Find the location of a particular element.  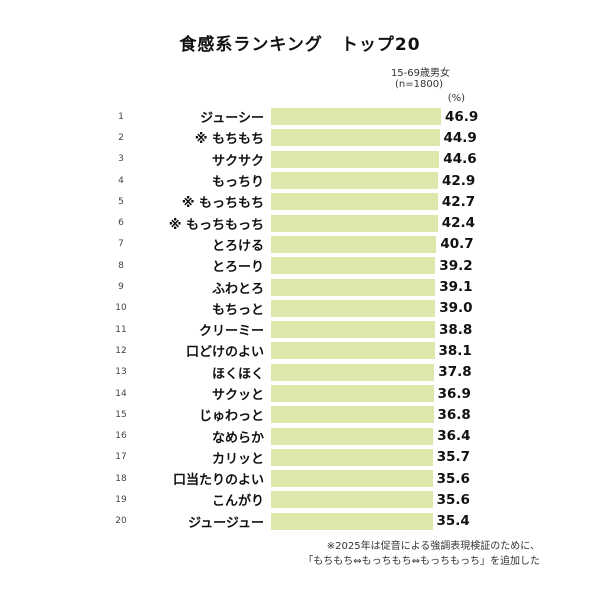

item-label: なめらか is located at coordinates (237, 438).